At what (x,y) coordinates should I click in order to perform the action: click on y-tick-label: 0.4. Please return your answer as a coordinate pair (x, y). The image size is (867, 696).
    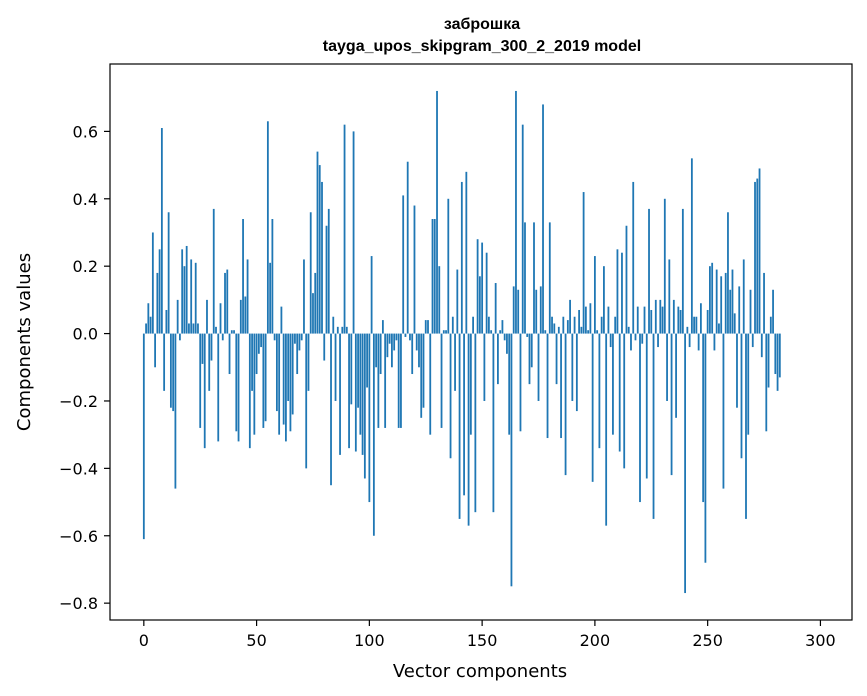
    Looking at the image, I should click on (85, 199).